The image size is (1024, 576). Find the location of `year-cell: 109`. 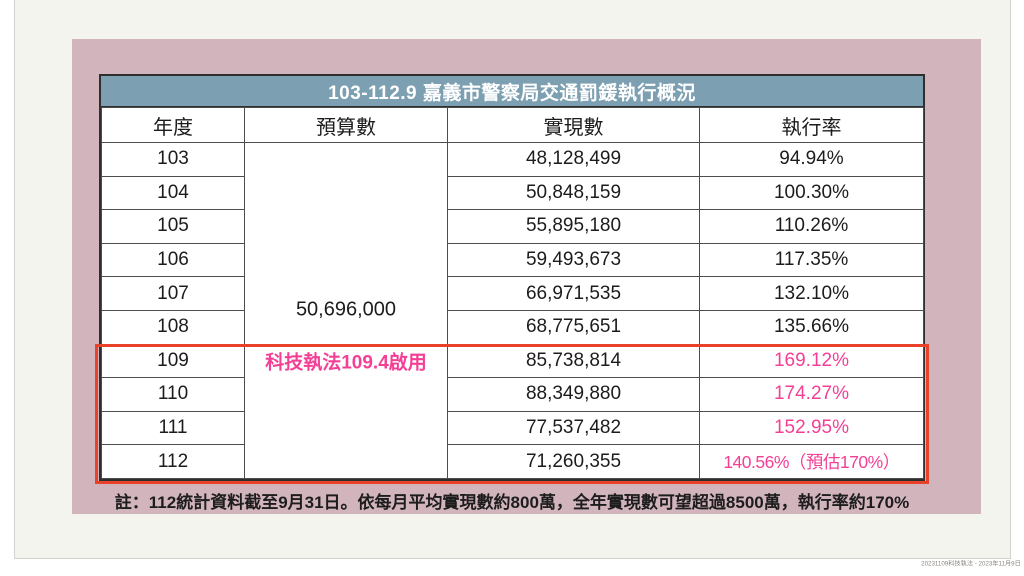

year-cell: 109 is located at coordinates (173, 361).